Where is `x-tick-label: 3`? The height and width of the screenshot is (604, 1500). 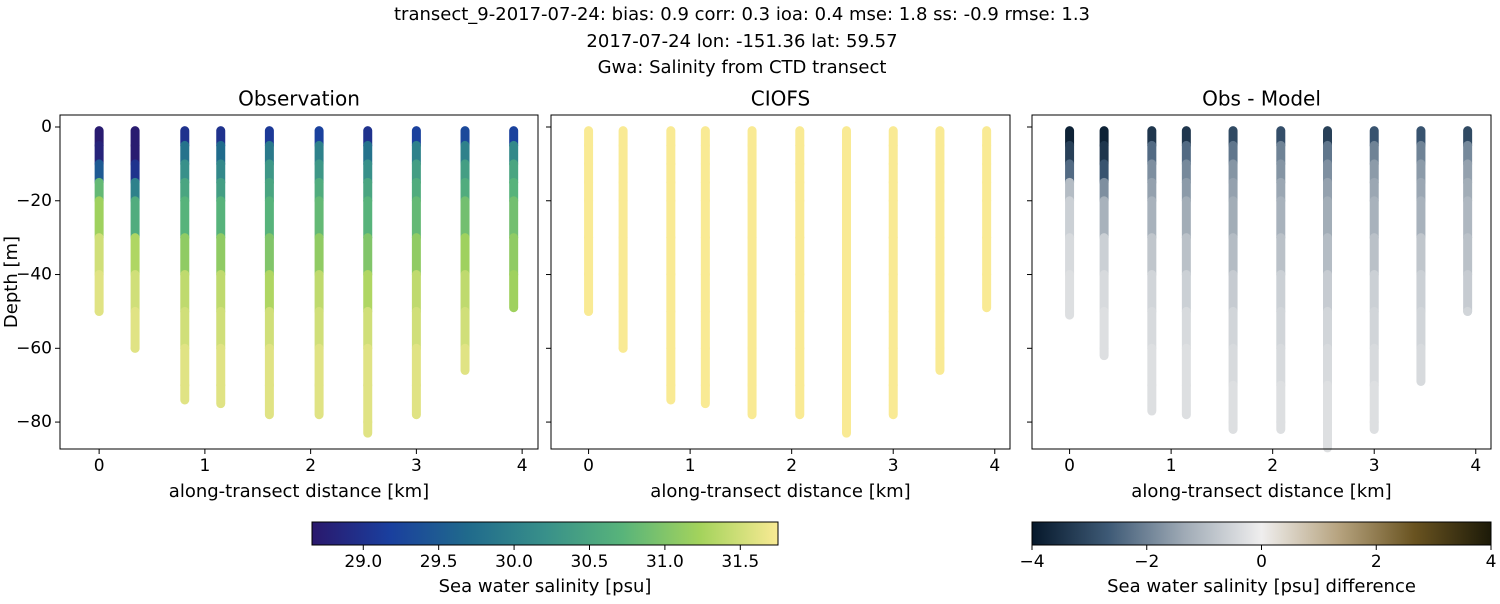
x-tick-label: 3 is located at coordinates (416, 466).